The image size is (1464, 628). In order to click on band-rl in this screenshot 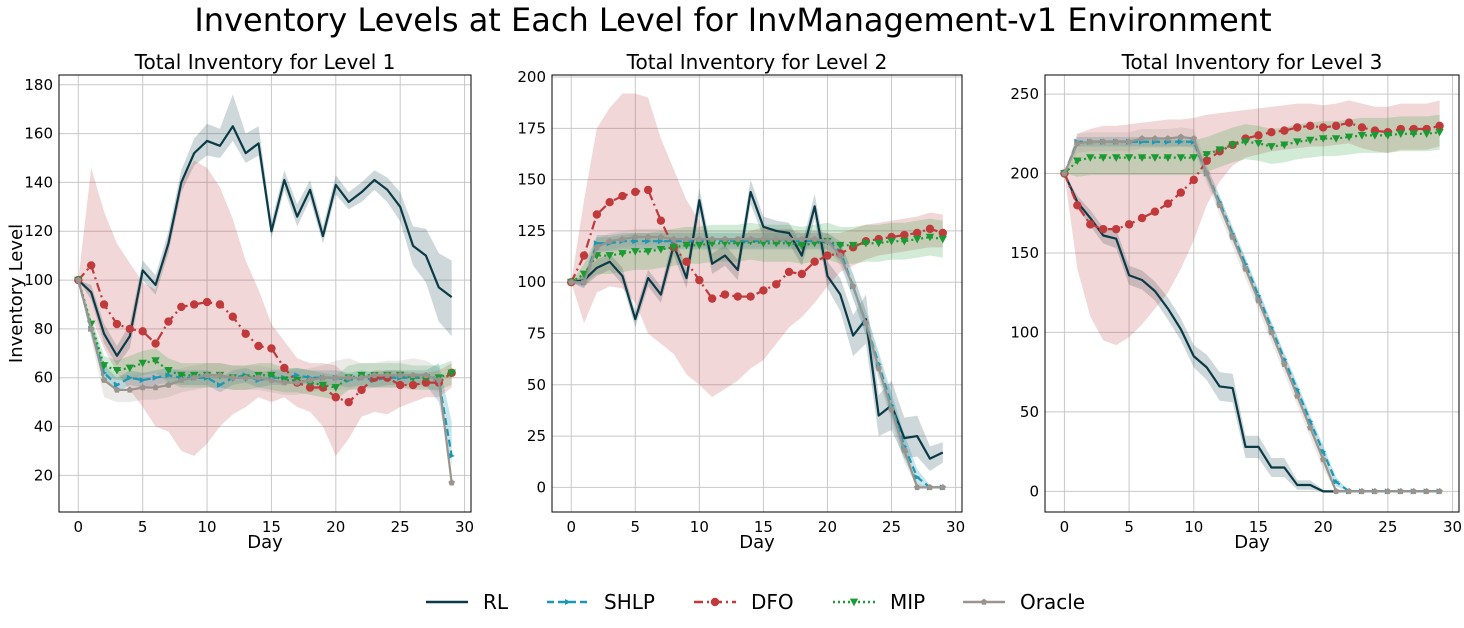, I will do `click(757, 325)`.